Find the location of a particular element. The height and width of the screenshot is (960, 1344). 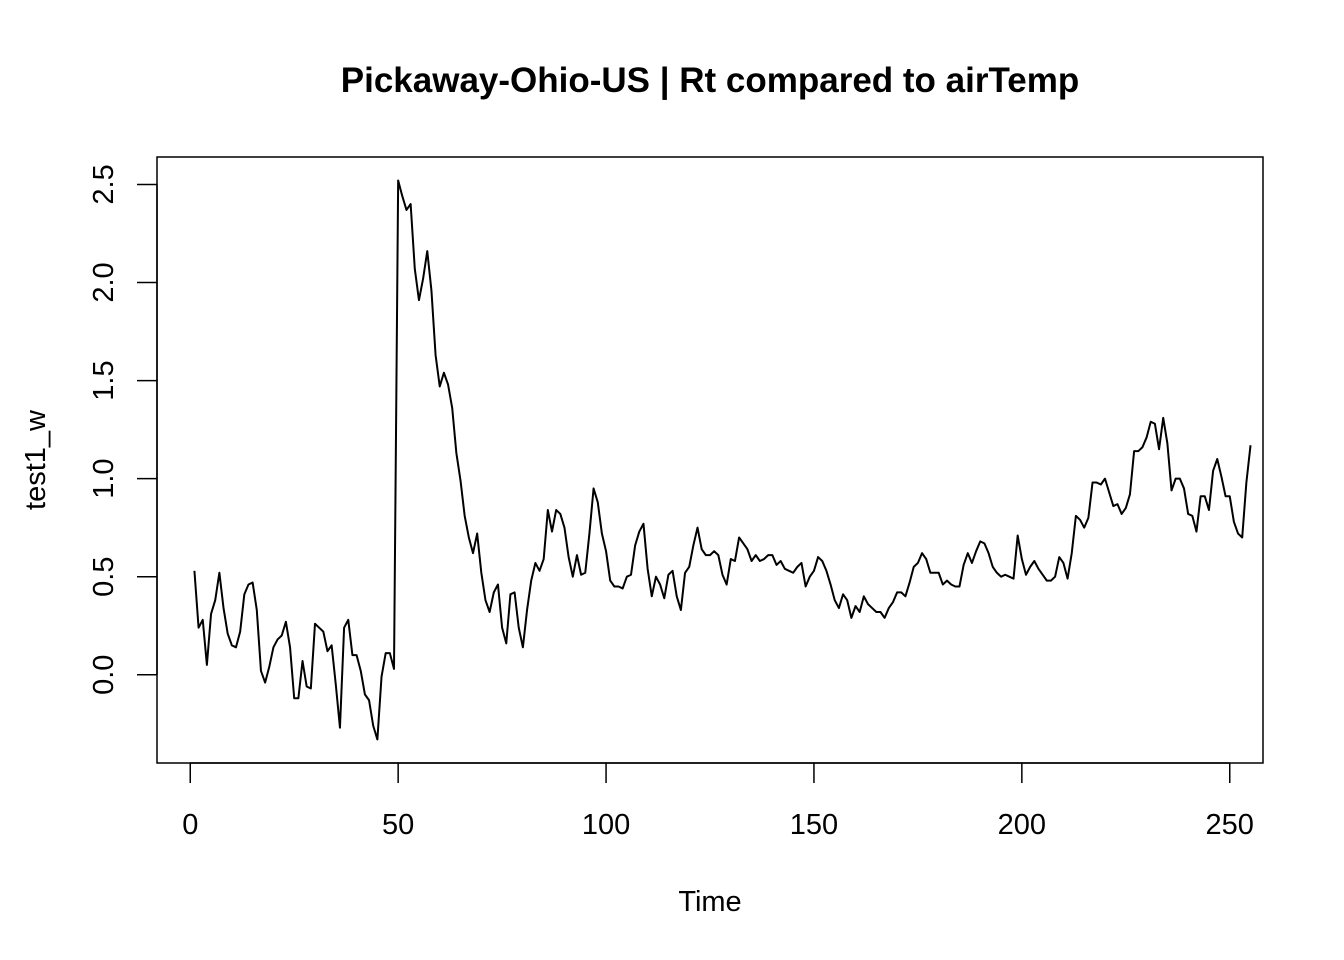

y-tick-label: 1.0 is located at coordinates (104, 478).